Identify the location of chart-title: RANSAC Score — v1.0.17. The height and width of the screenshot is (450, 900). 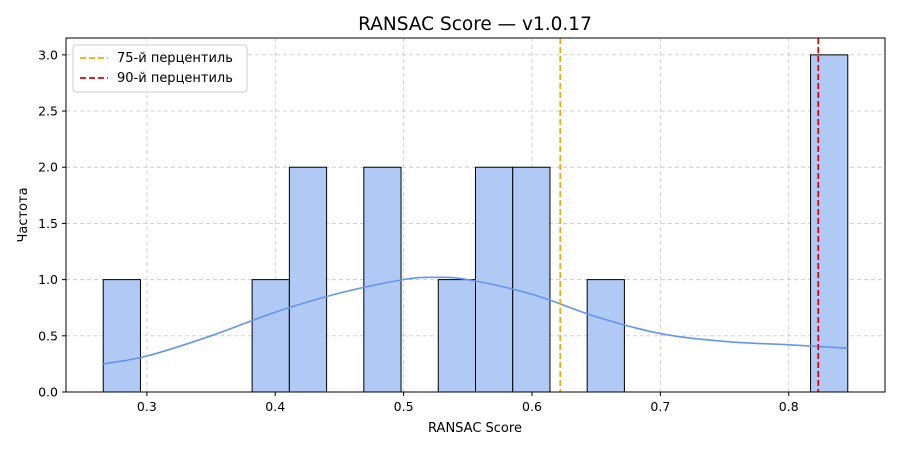
(475, 24).